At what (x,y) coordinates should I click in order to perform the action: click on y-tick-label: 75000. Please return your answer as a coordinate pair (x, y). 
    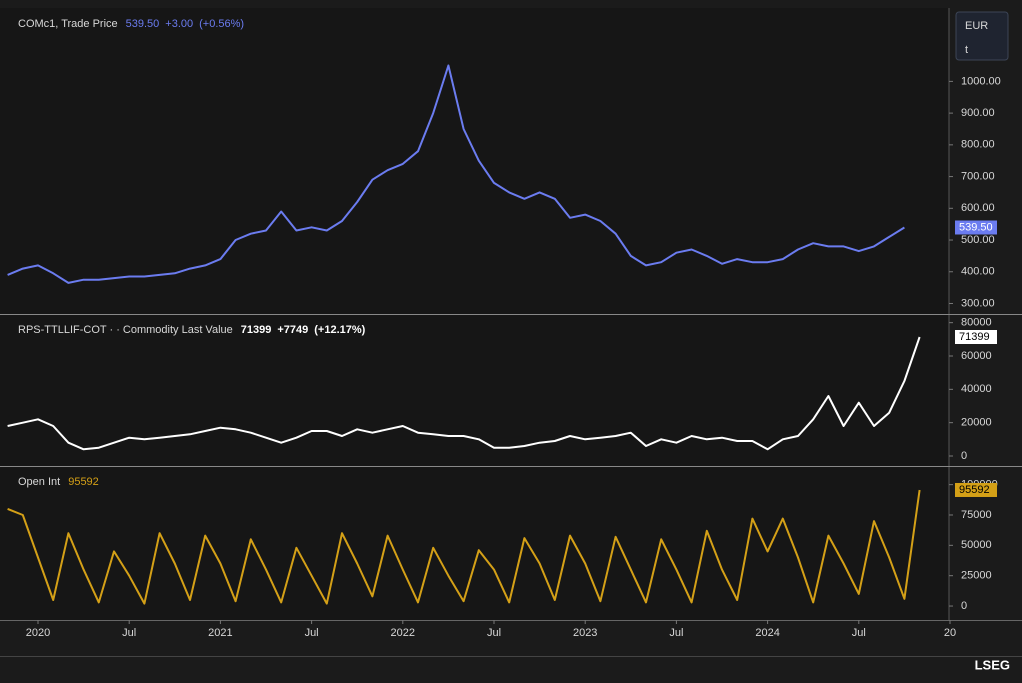
    Looking at the image, I should click on (976, 515).